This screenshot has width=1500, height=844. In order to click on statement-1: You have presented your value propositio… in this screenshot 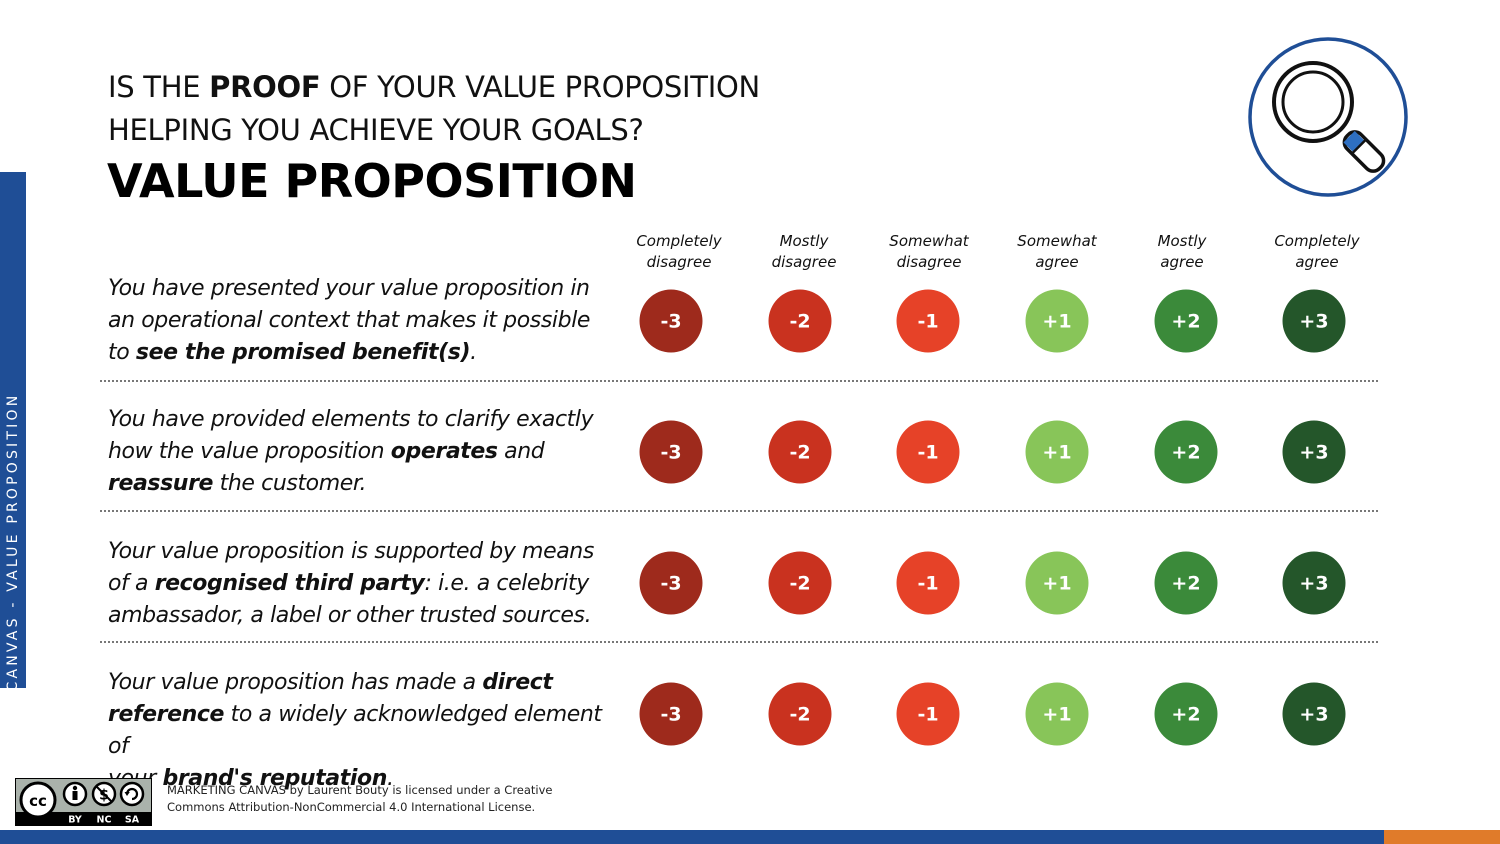, I will do `click(349, 320)`.